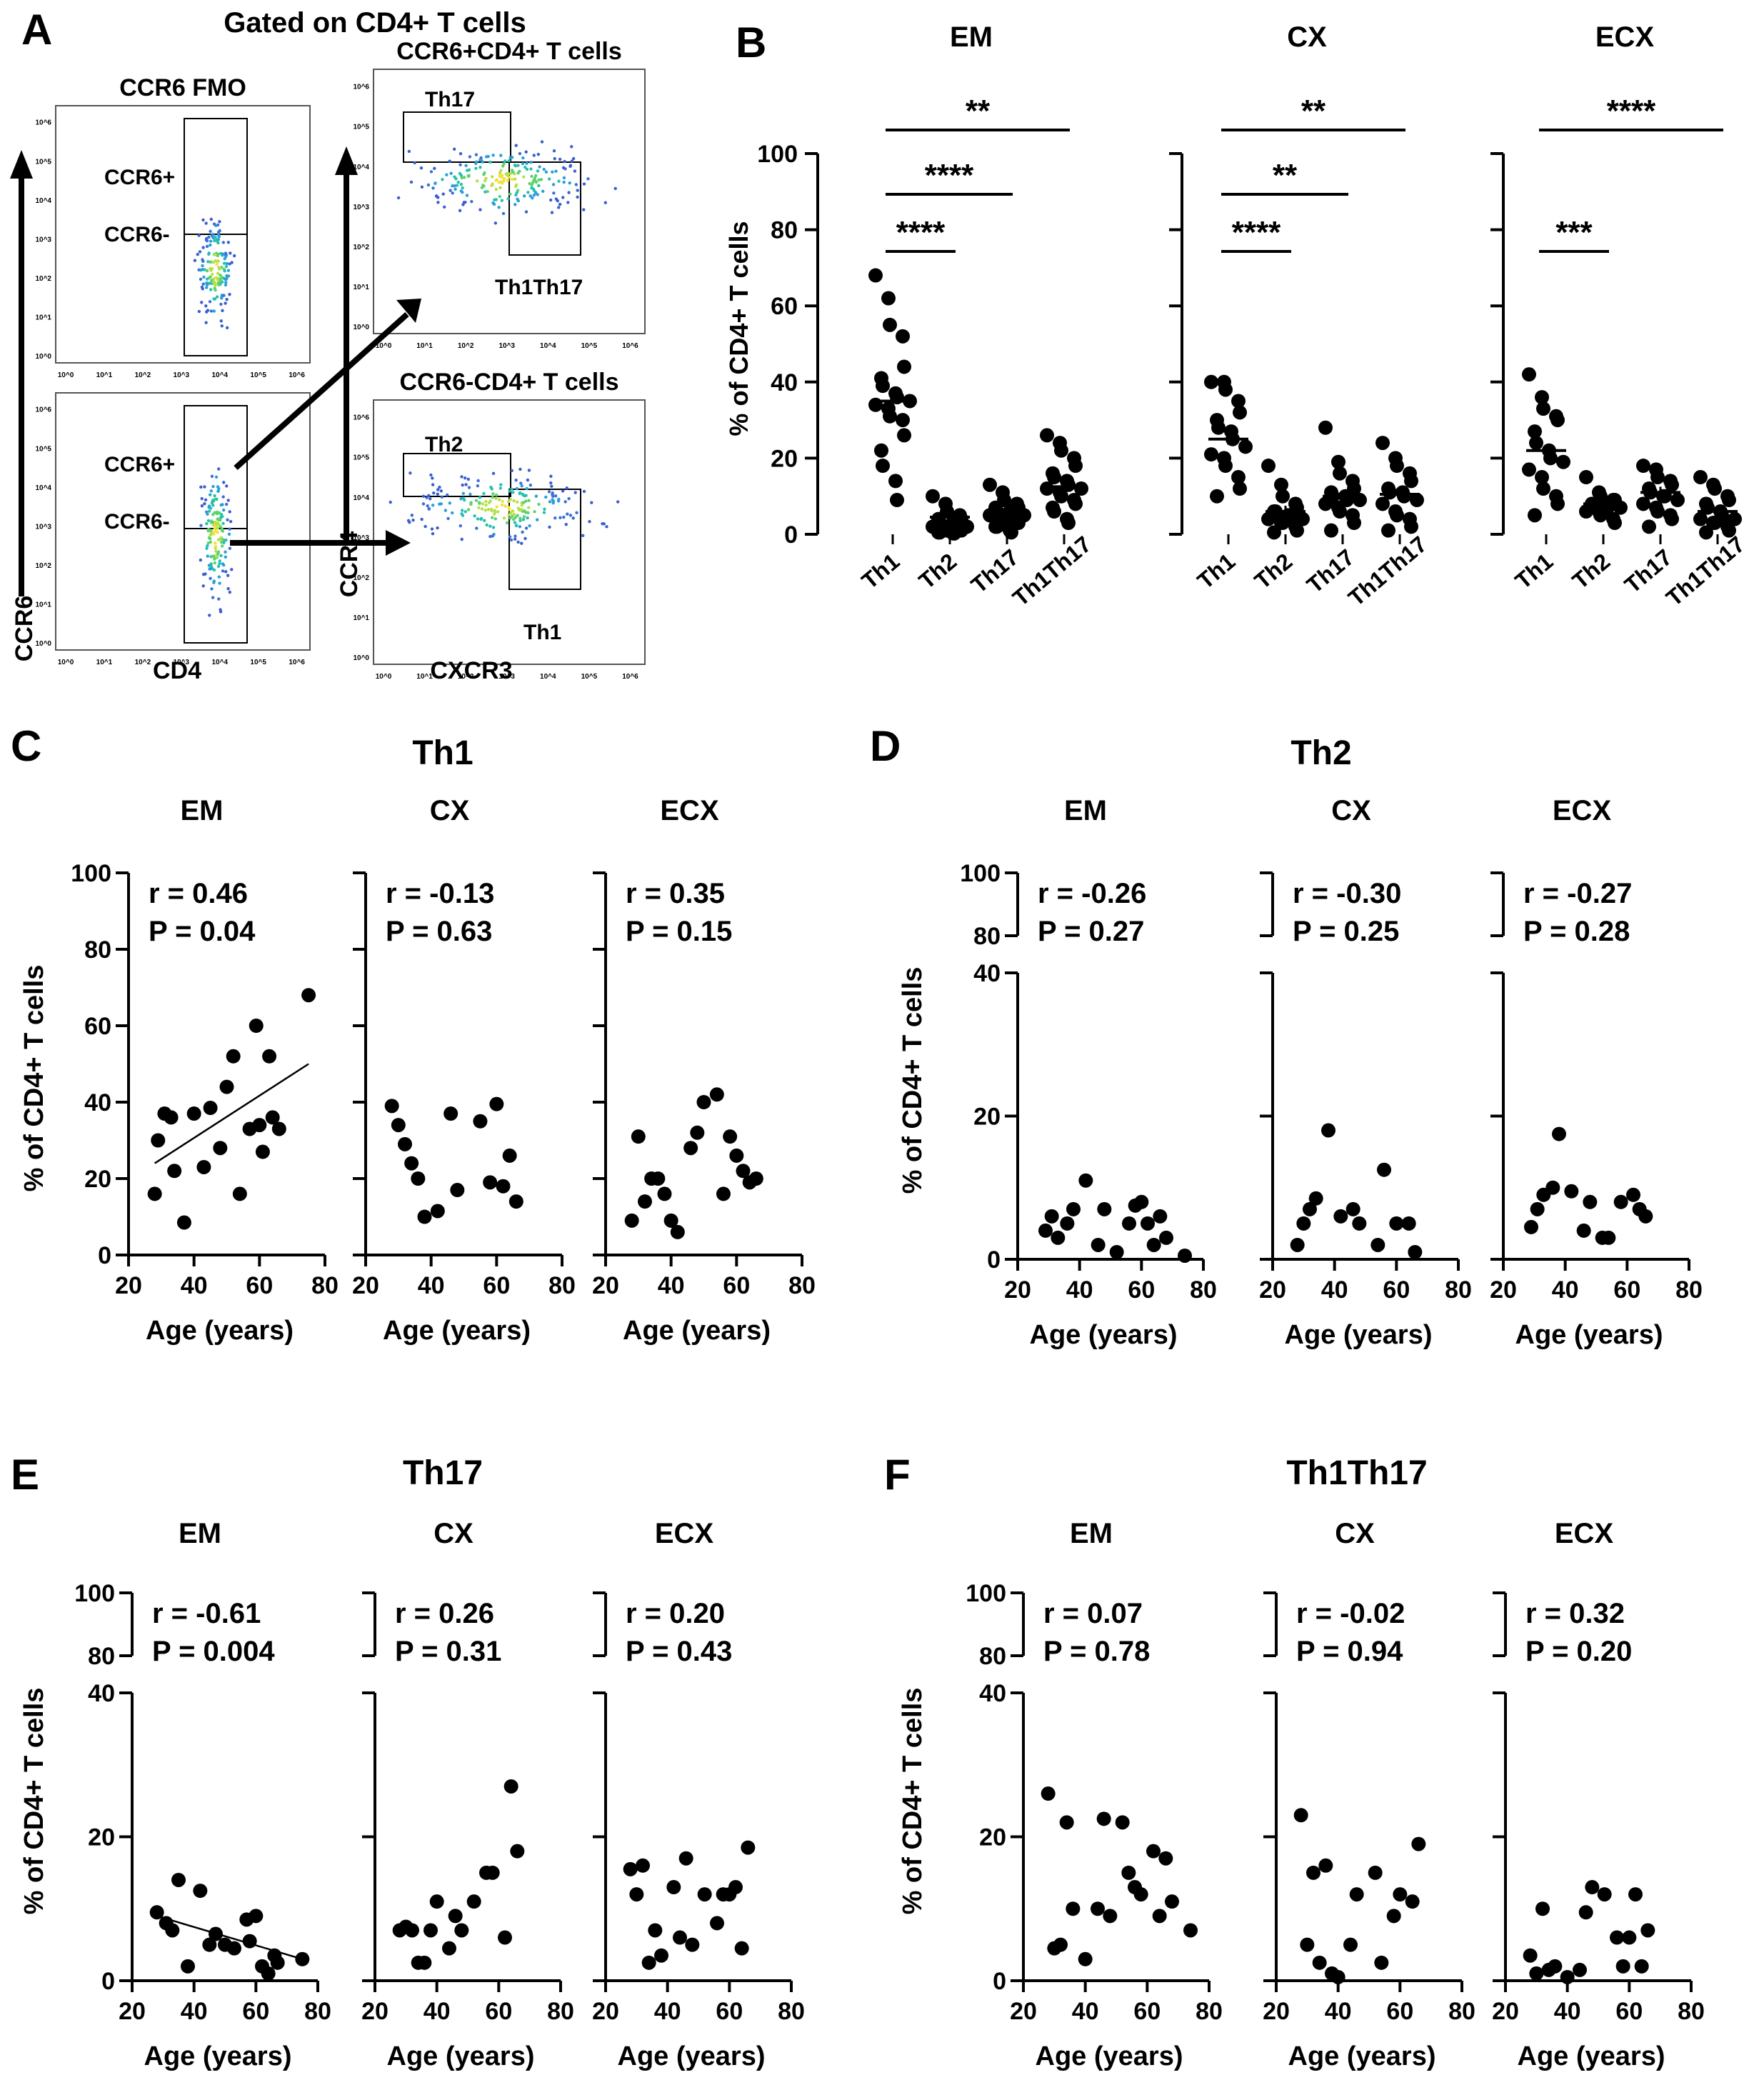 The width and height of the screenshot is (1764, 2090). Describe the element at coordinates (509, 201) in the screenshot. I see `flow-plot-frame` at that location.